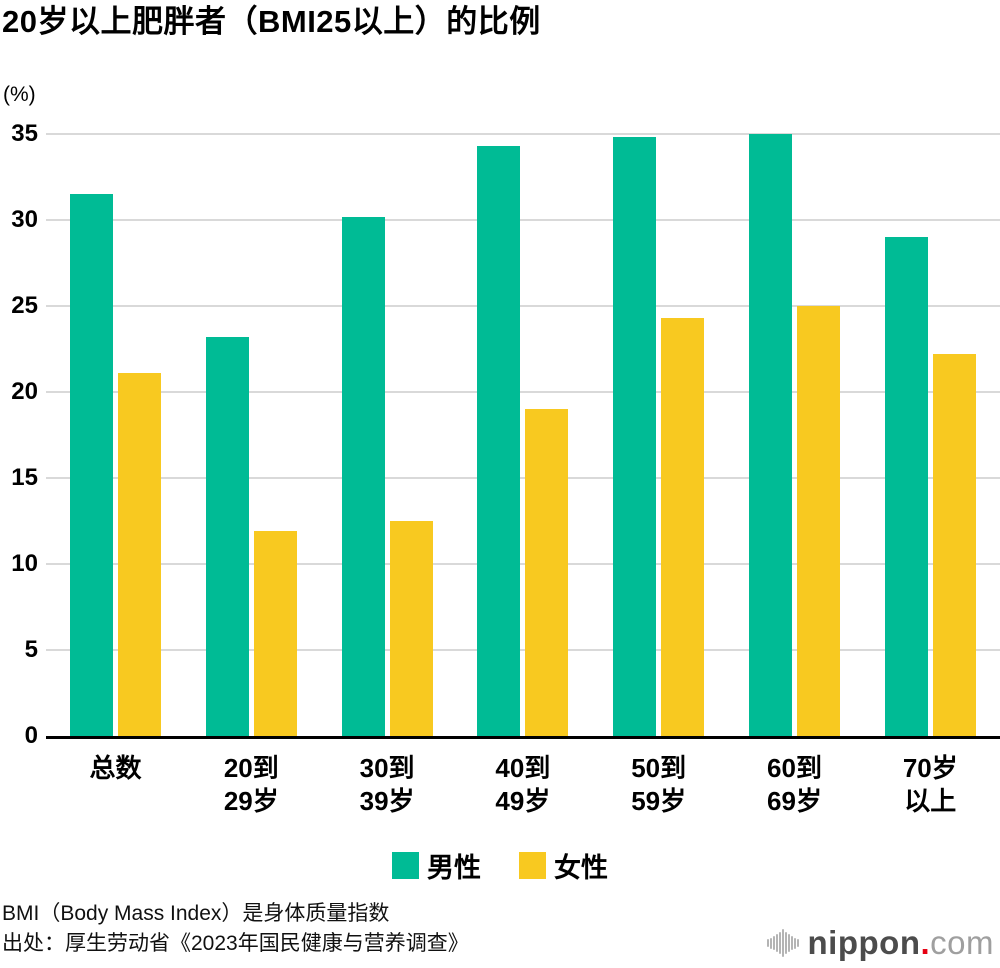 The image size is (1000, 968). I want to click on footnote-line-1: BMI（Body Mass Index）是身体质量指数, so click(196, 913).